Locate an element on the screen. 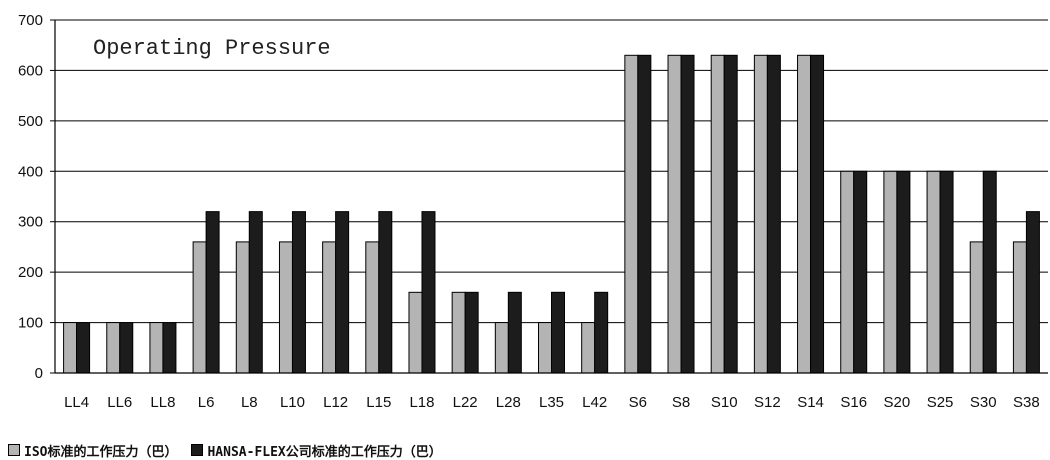 The image size is (1050, 460). x-tick-label: S8 is located at coordinates (681, 402).